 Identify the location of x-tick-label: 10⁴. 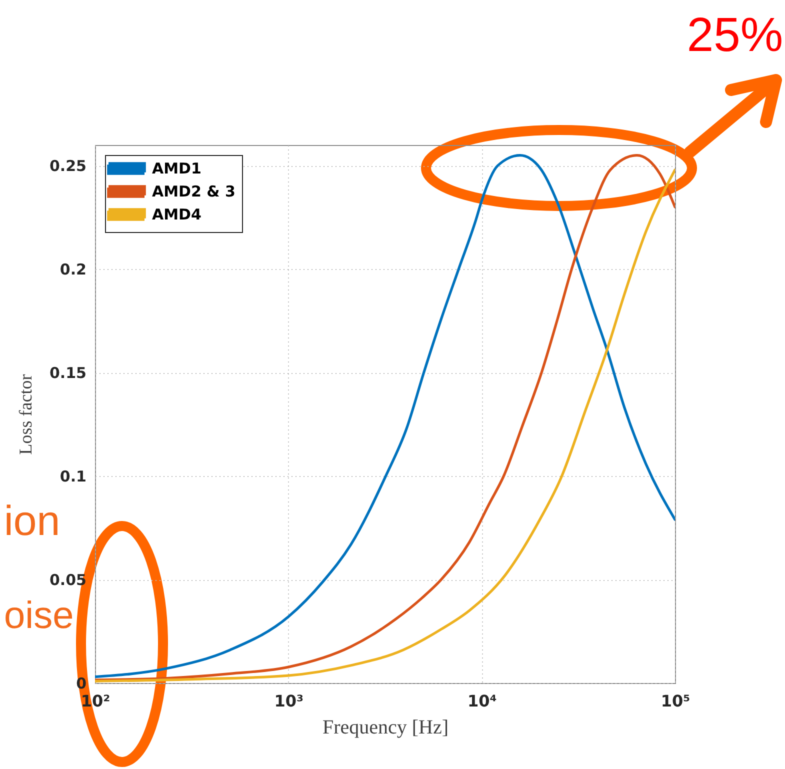
(482, 701).